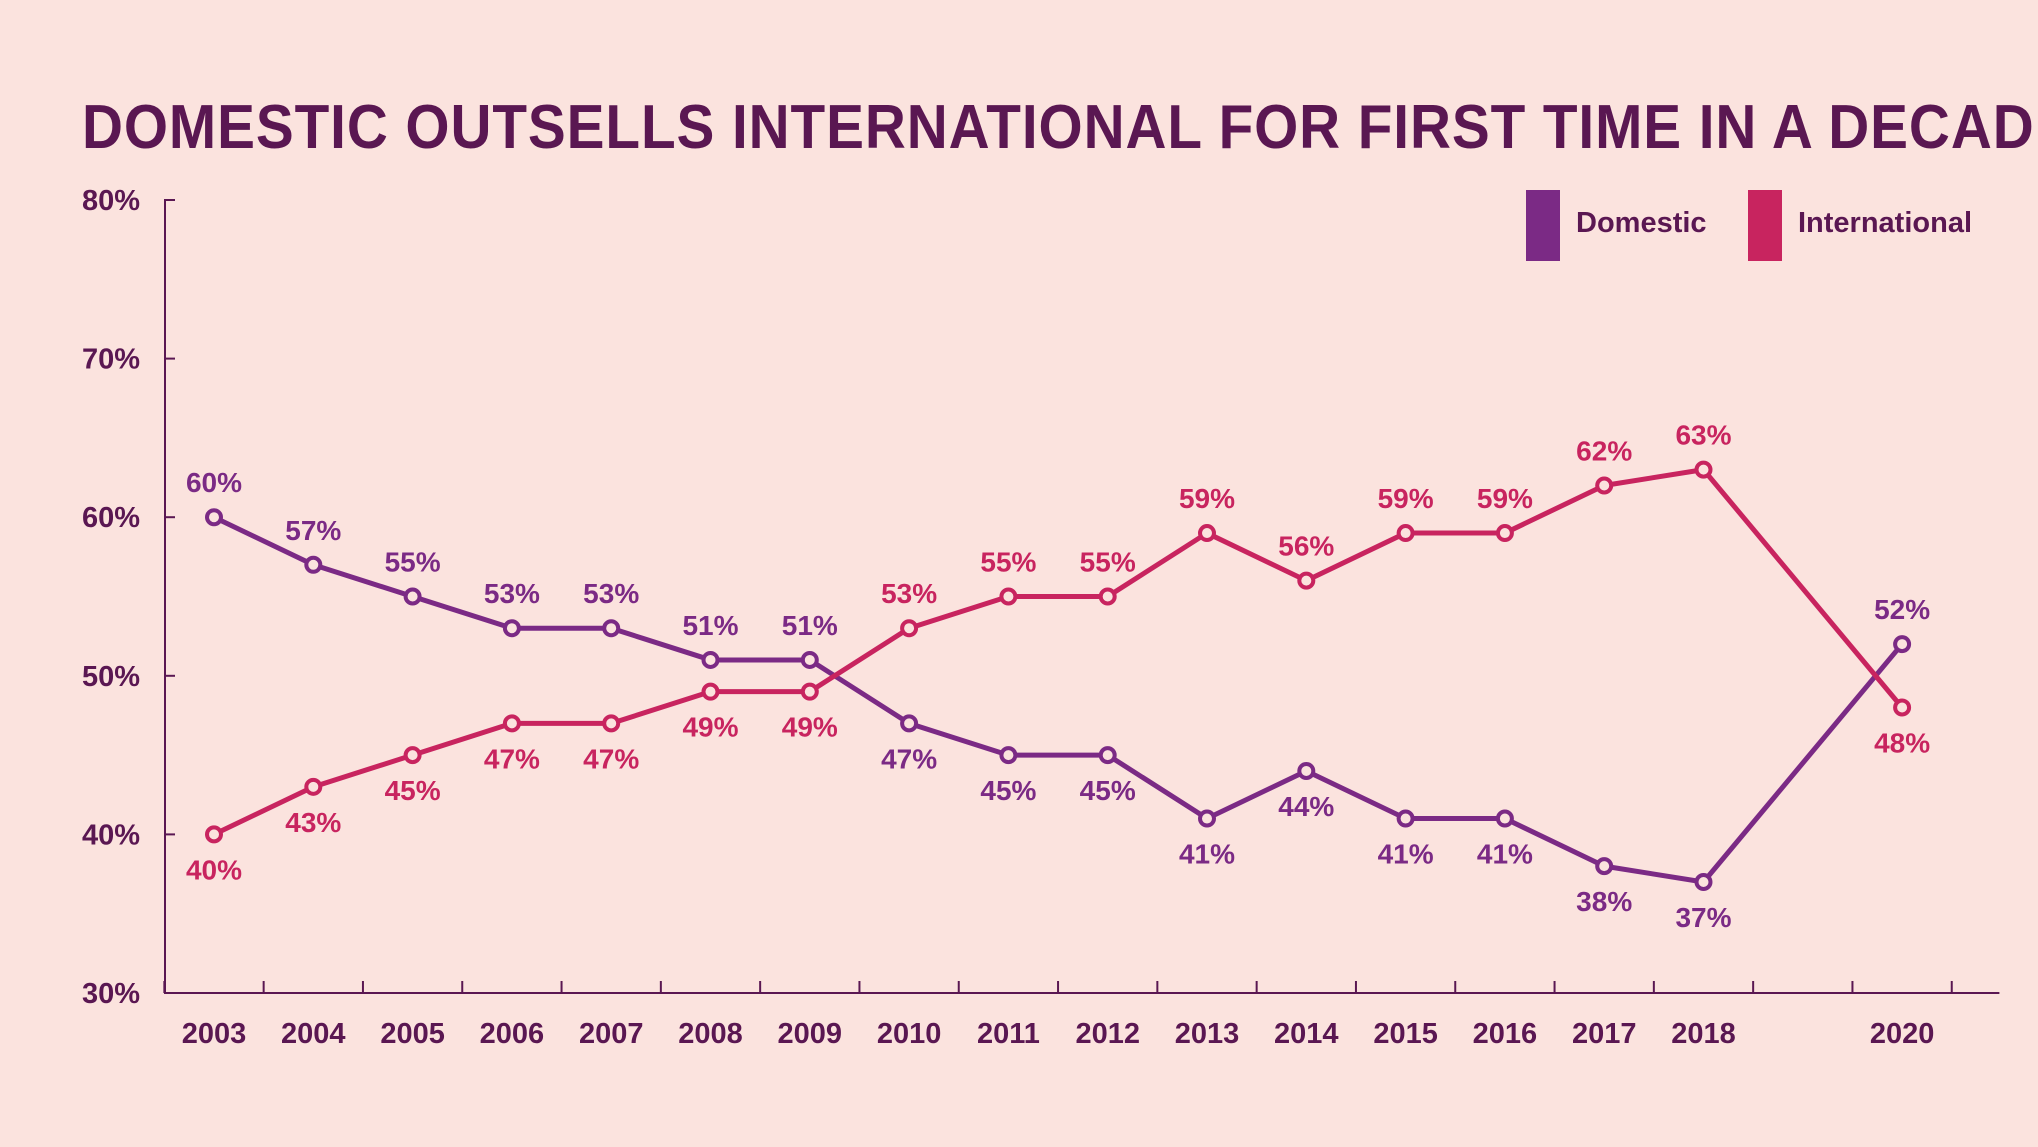 Image resolution: width=2038 pixels, height=1147 pixels. Describe the element at coordinates (1008, 1034) in the screenshot. I see `x-tick-label: 2011` at that location.